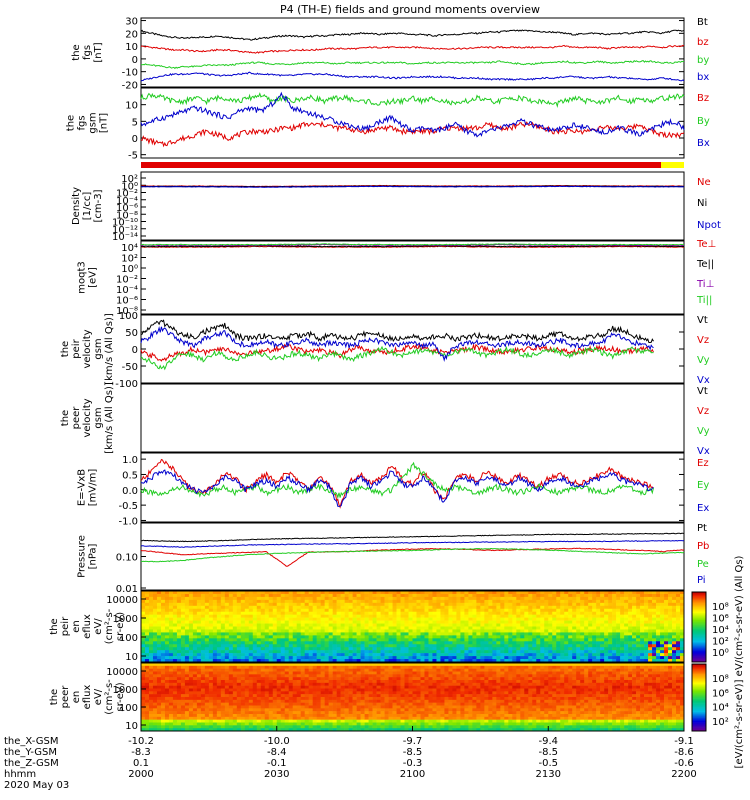 This screenshot has height=800, width=750. What do you see at coordinates (109, 626) in the screenshot?
I see `ylabel-line: (cm²-s-` at bounding box center [109, 626].